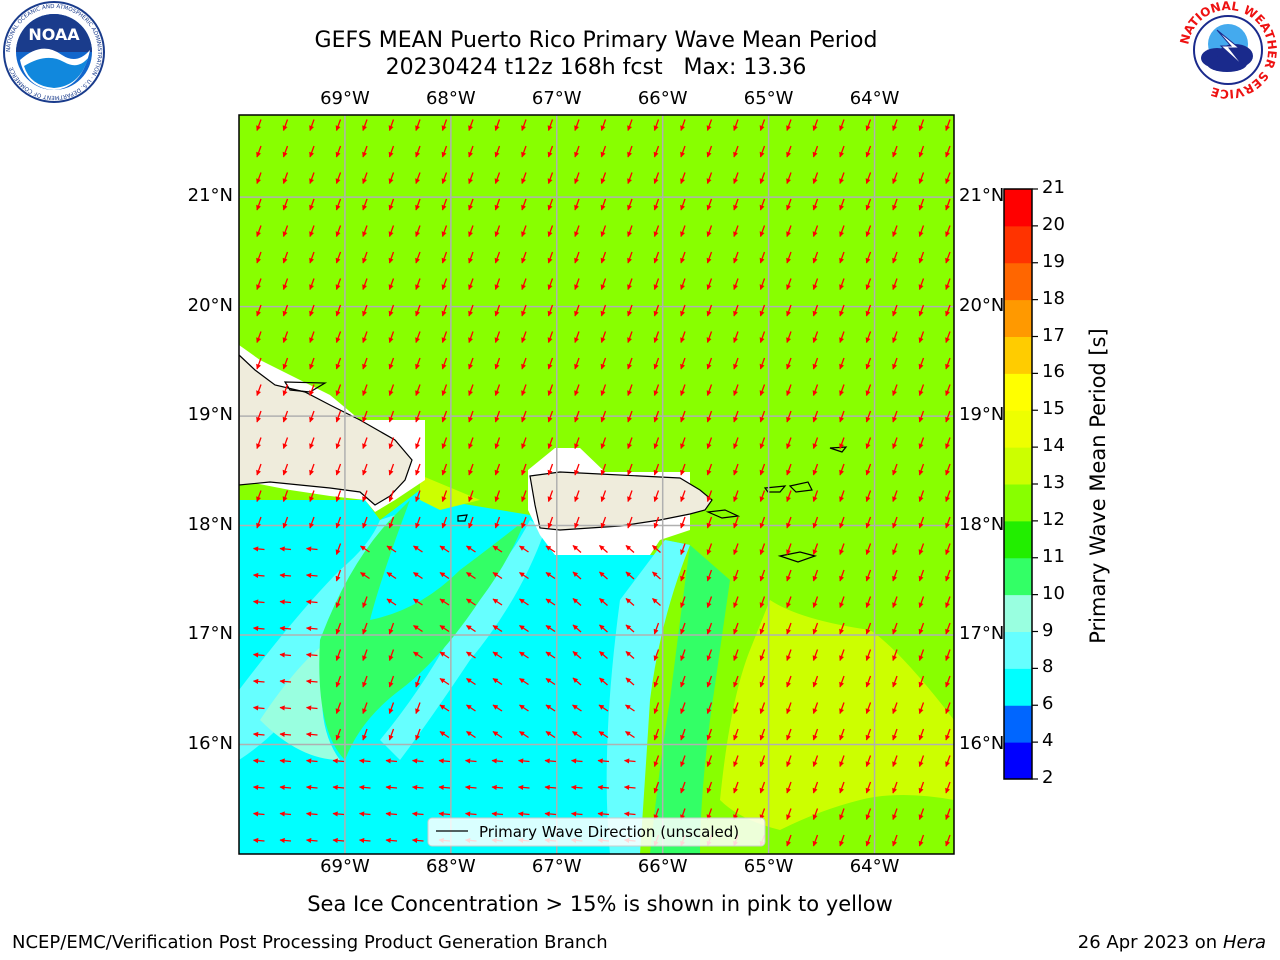  What do you see at coordinates (1053, 298) in the screenshot?
I see `colorbar-tick-13: 18` at bounding box center [1053, 298].